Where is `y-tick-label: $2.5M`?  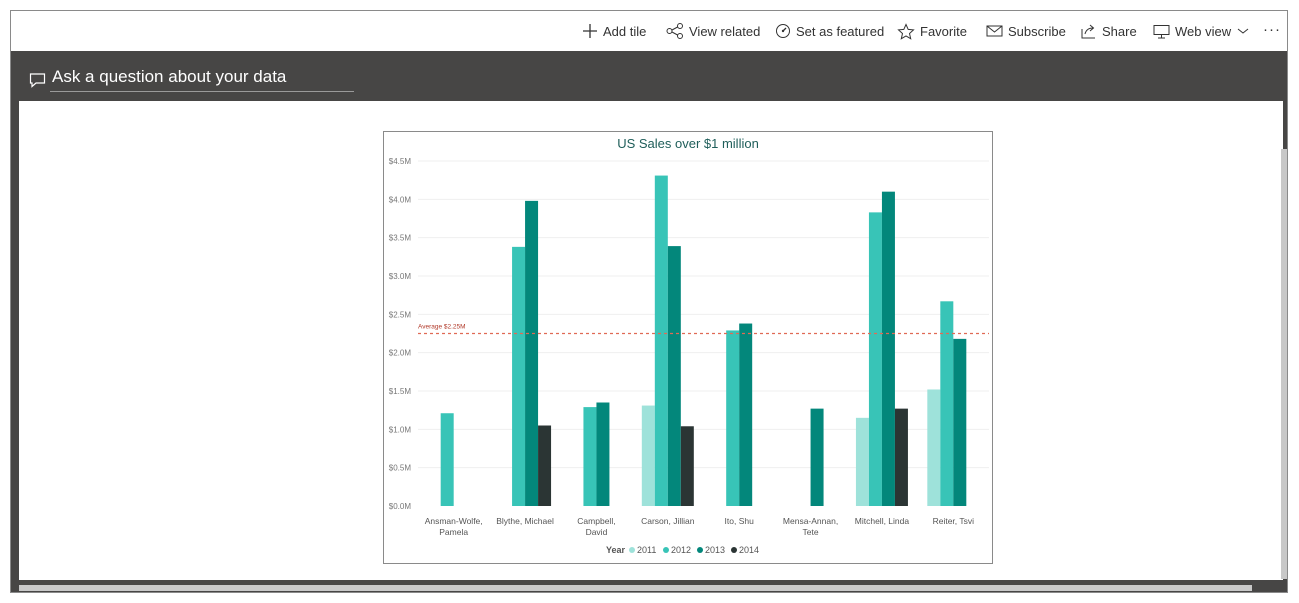 y-tick-label: $2.5M is located at coordinates (400, 314).